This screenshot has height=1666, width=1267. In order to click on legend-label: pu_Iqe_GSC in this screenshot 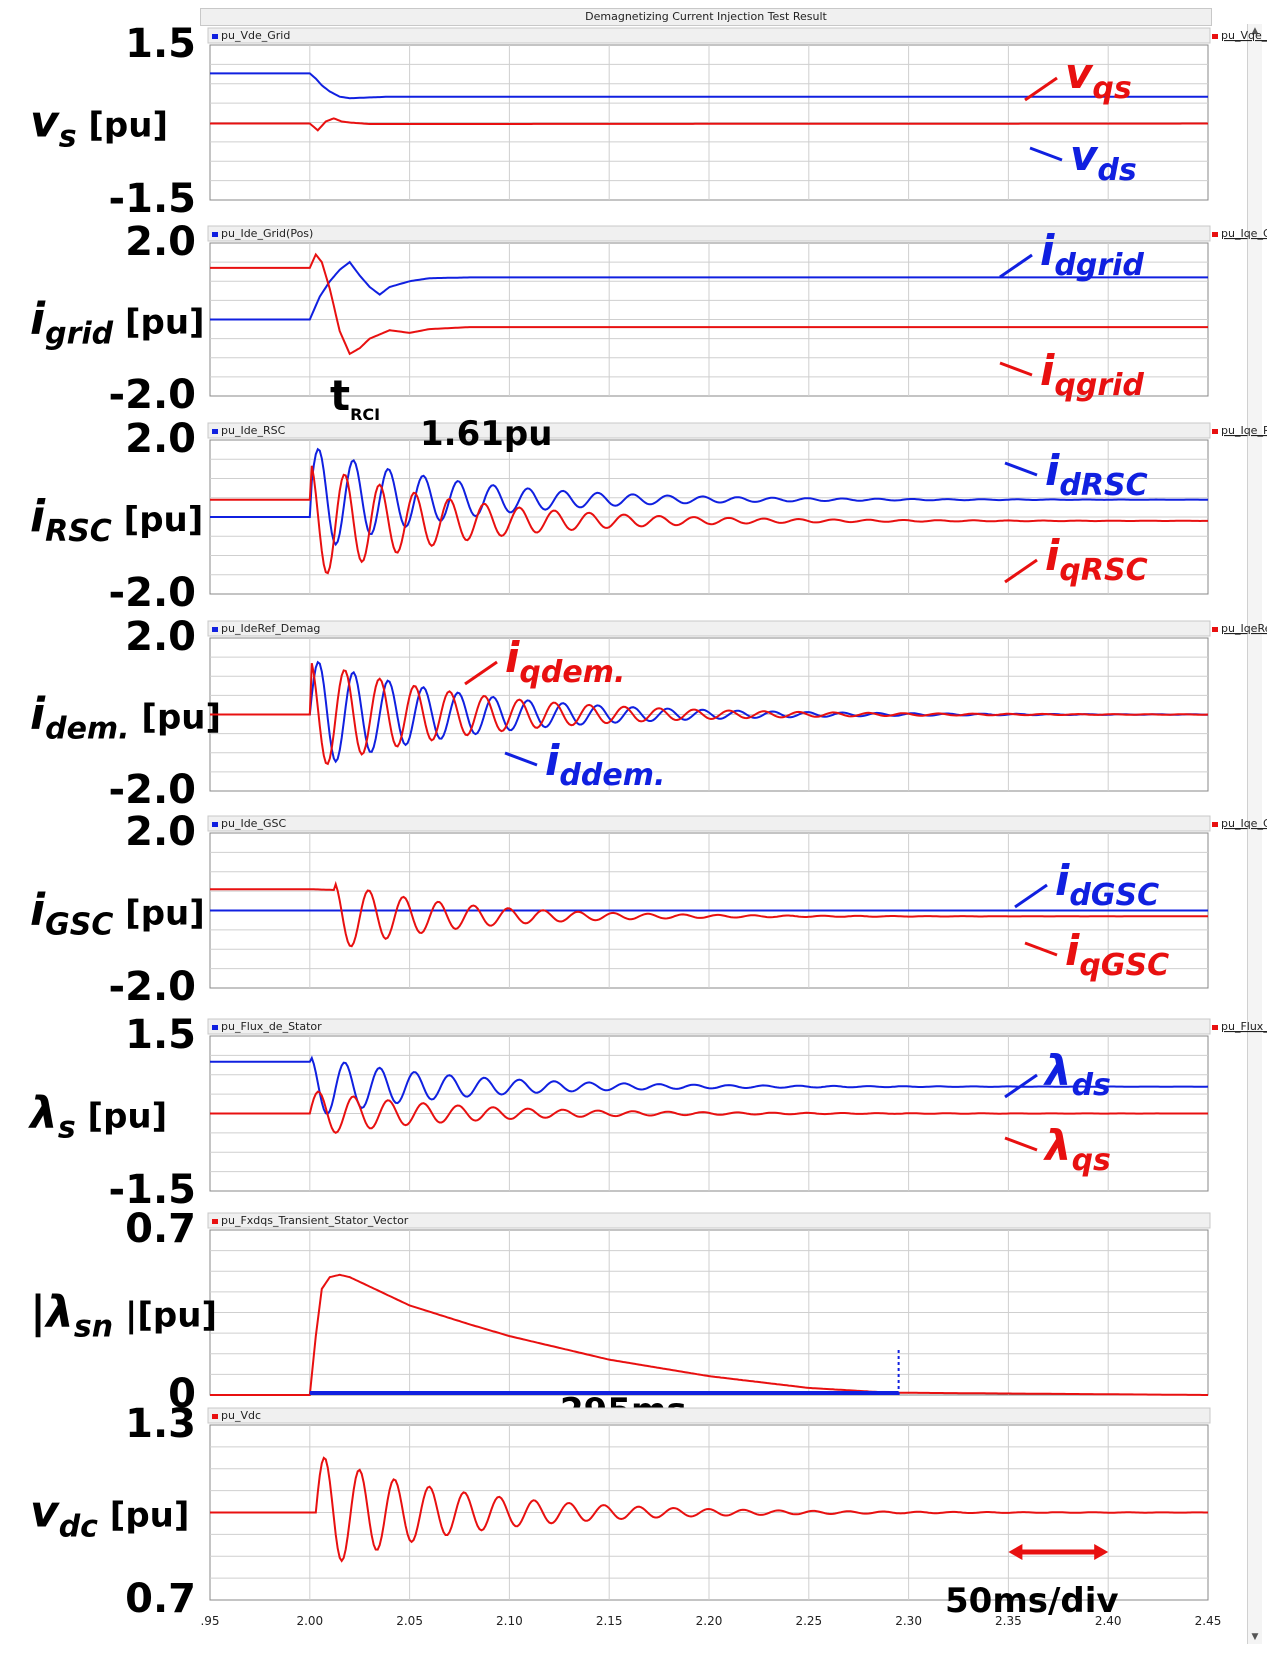, I will do `click(1244, 823)`.